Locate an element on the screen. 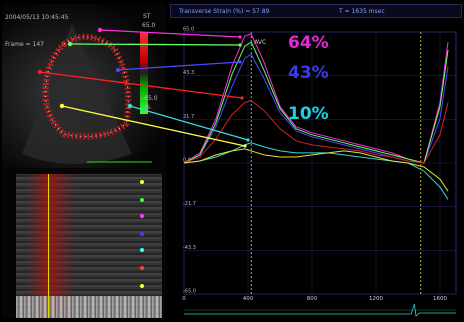 This screenshot has height=322, width=464. y-tick-label: -65.0 is located at coordinates (189, 292).